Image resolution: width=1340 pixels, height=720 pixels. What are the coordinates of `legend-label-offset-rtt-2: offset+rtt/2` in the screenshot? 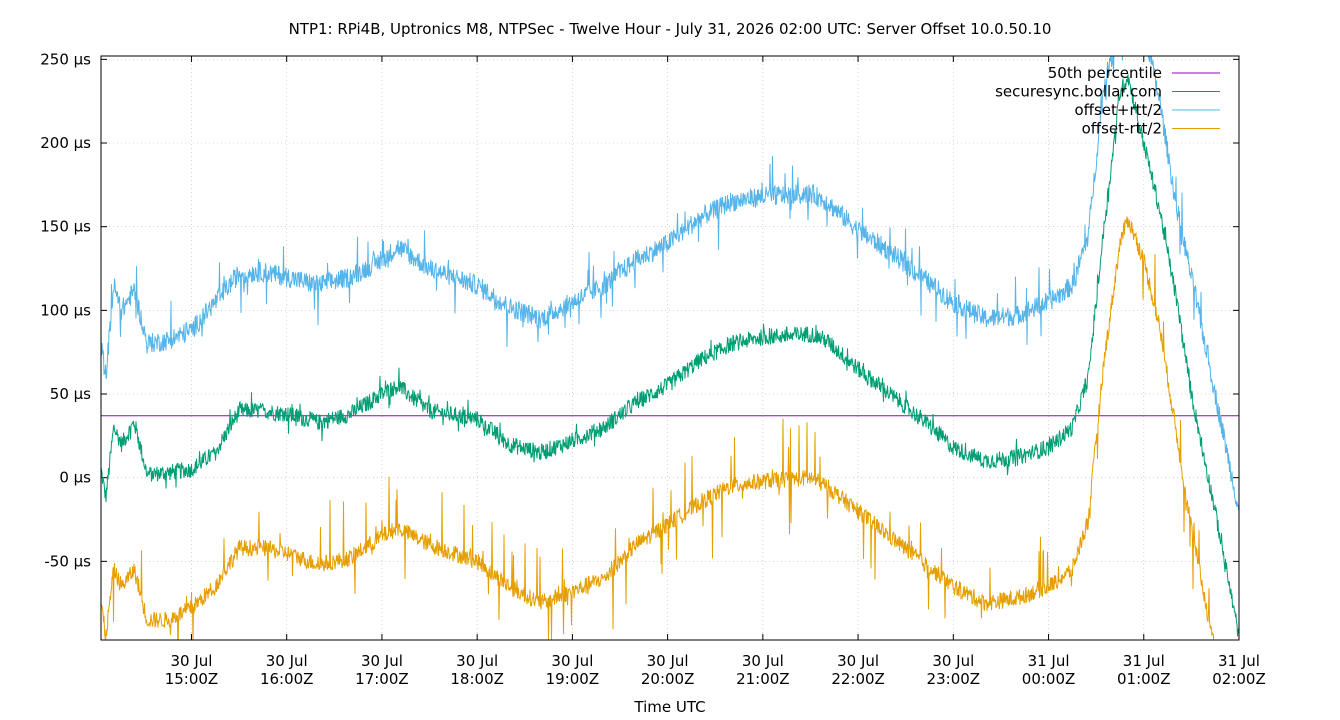 It's located at (1118, 110).